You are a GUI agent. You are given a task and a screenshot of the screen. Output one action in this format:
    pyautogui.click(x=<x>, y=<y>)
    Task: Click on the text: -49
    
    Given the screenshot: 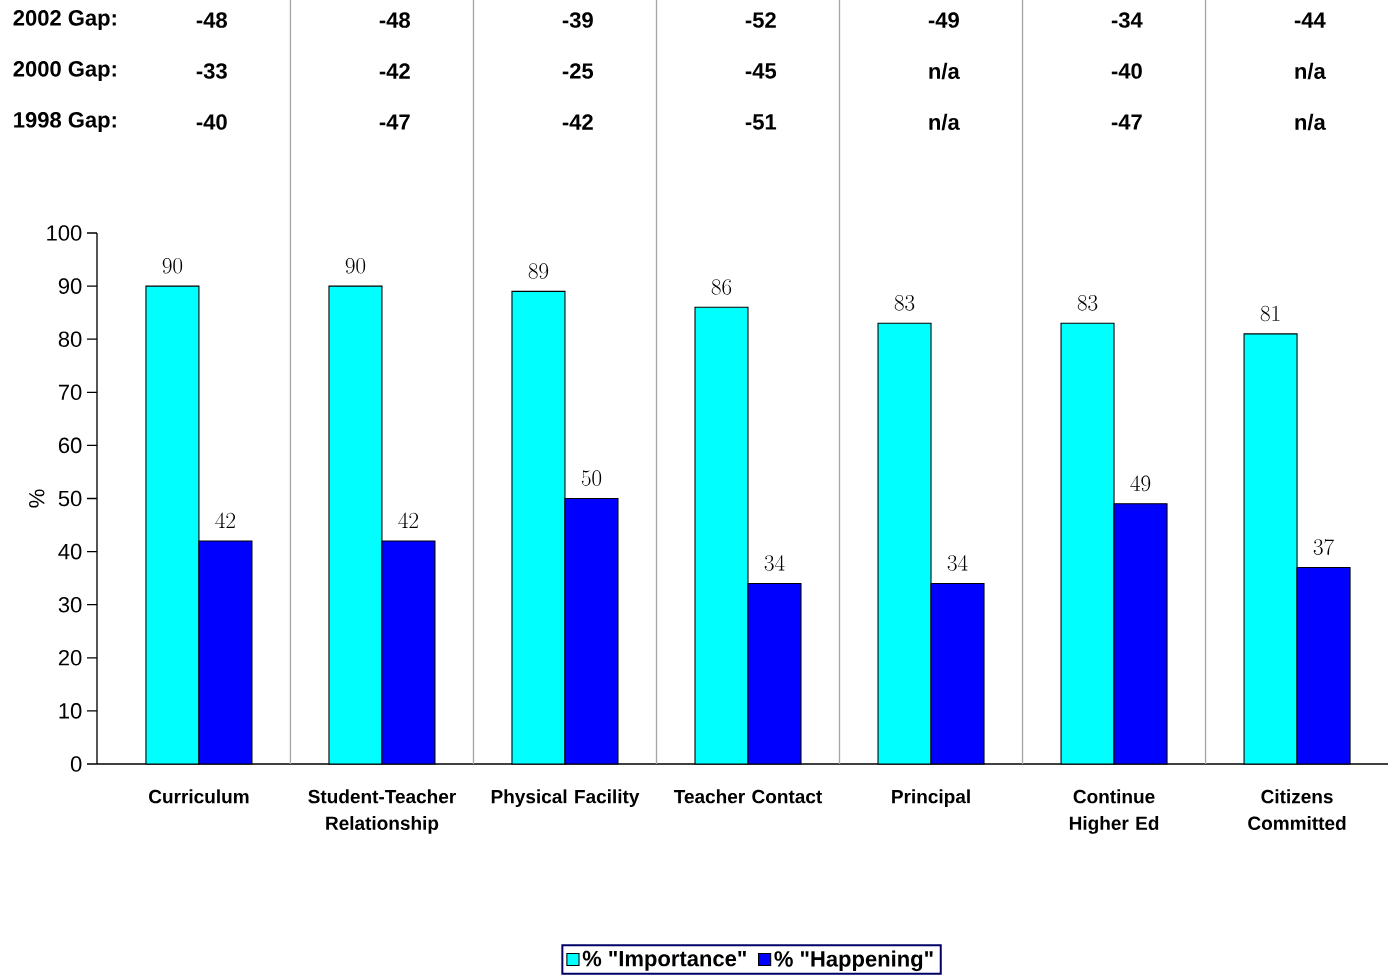 What is the action you would take?
    pyautogui.click(x=943, y=20)
    